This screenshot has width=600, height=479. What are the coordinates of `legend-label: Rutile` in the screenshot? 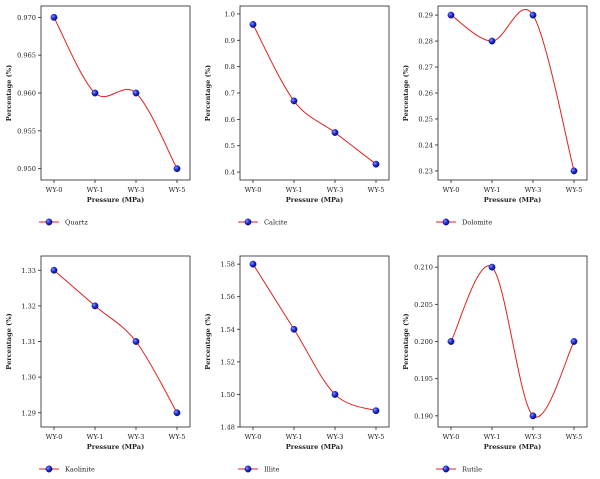 It's located at (472, 470).